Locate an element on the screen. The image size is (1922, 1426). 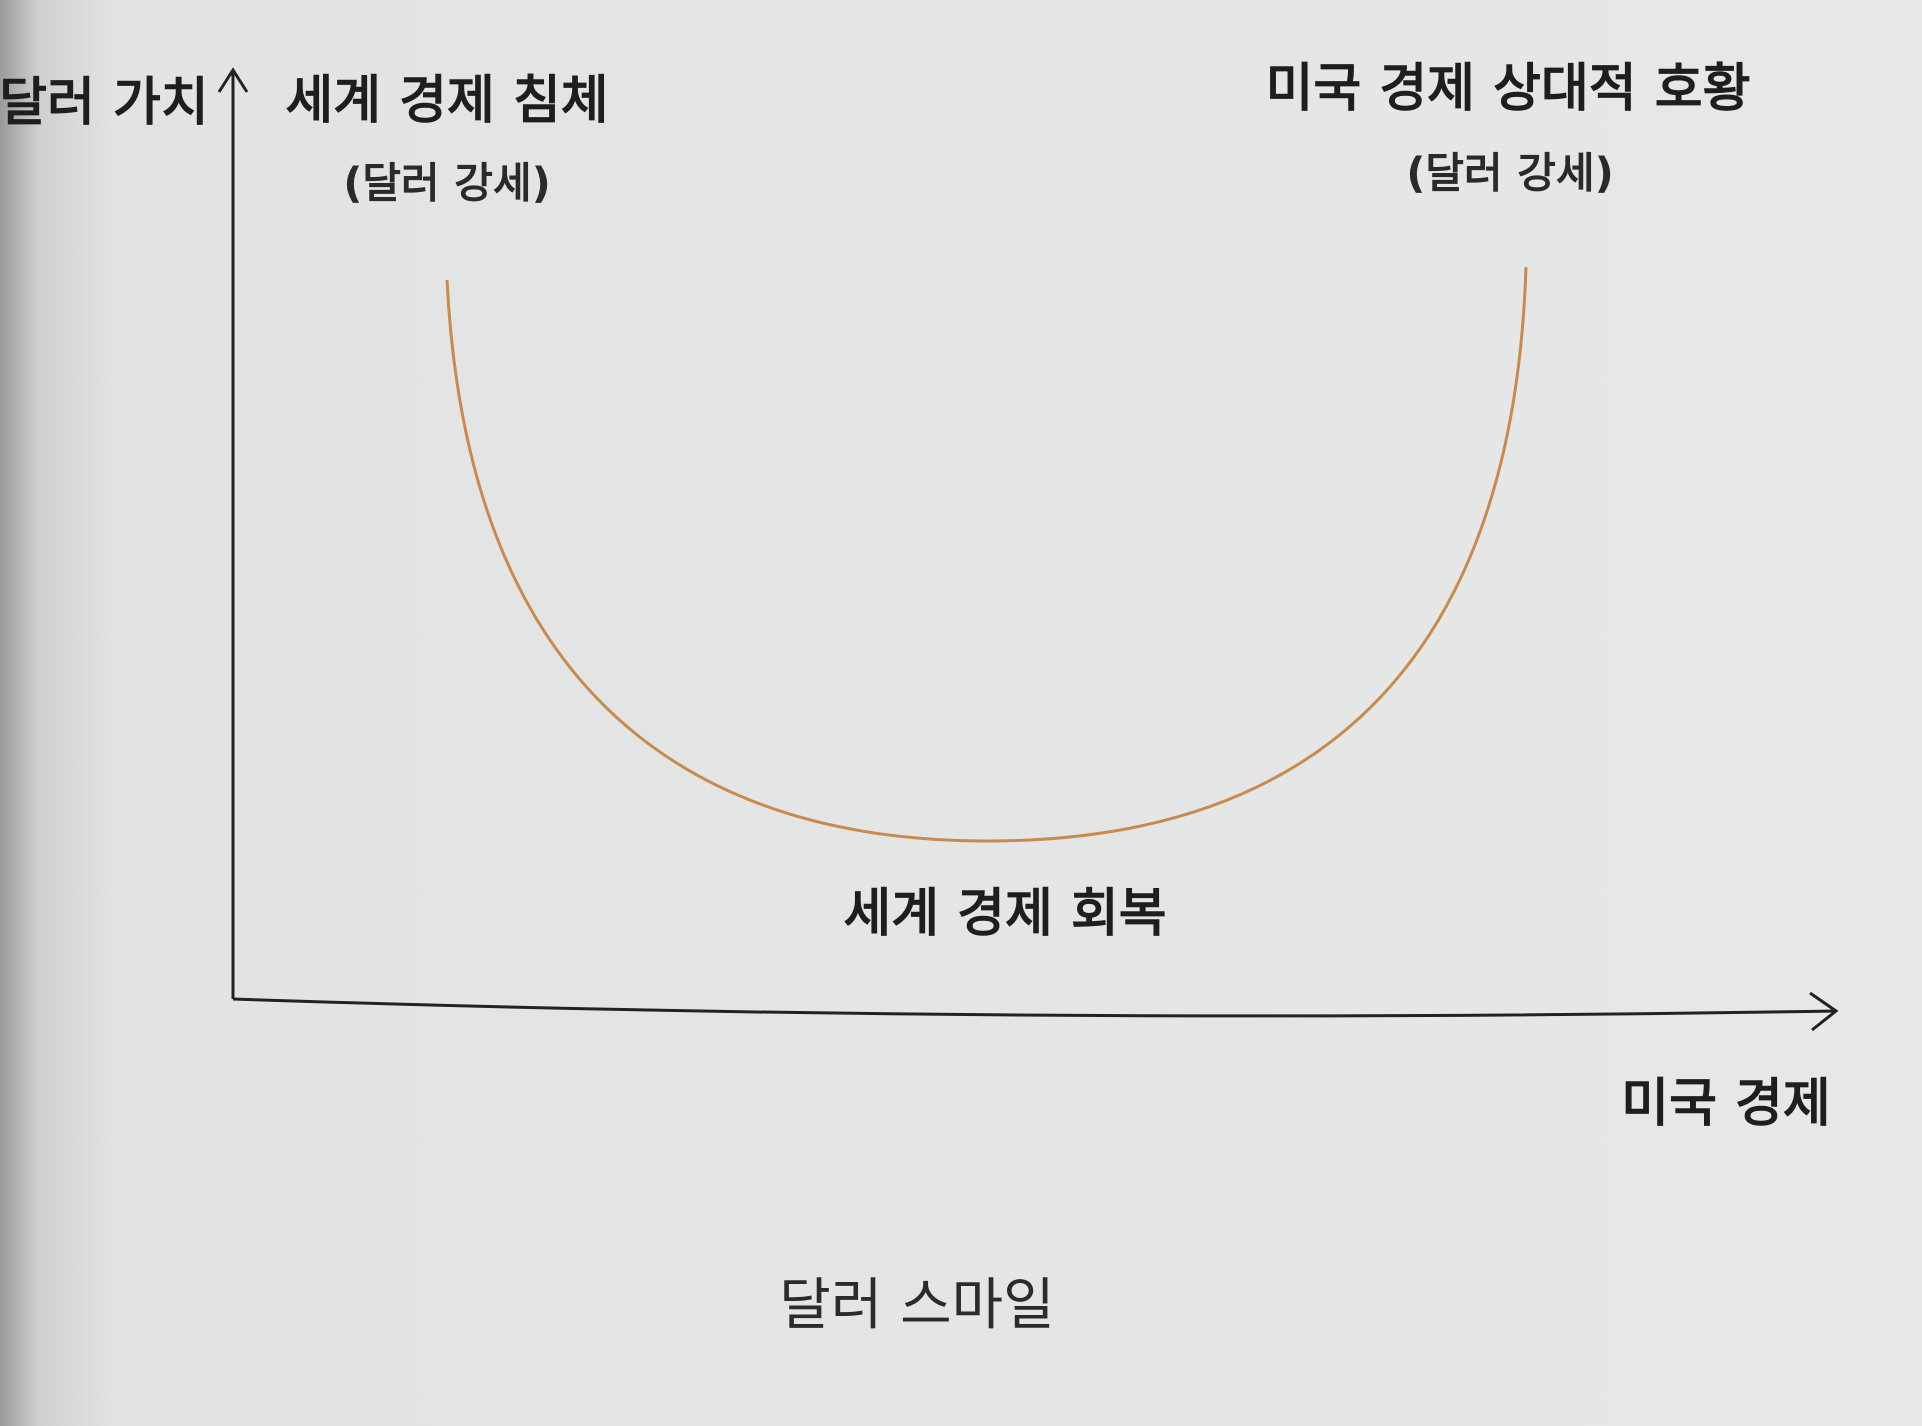
x-axis-label: 미국 경제 is located at coordinates (1725, 1104).